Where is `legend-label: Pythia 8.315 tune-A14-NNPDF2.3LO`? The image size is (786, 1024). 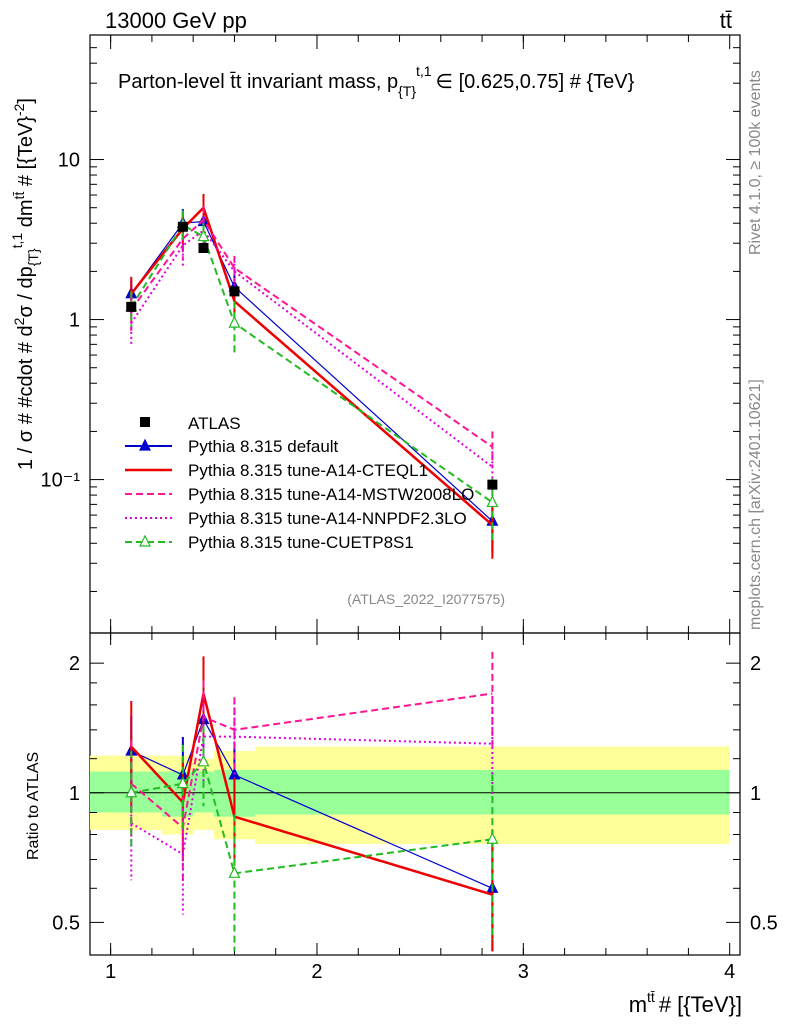 legend-label: Pythia 8.315 tune-A14-NNPDF2.3LO is located at coordinates (327, 518).